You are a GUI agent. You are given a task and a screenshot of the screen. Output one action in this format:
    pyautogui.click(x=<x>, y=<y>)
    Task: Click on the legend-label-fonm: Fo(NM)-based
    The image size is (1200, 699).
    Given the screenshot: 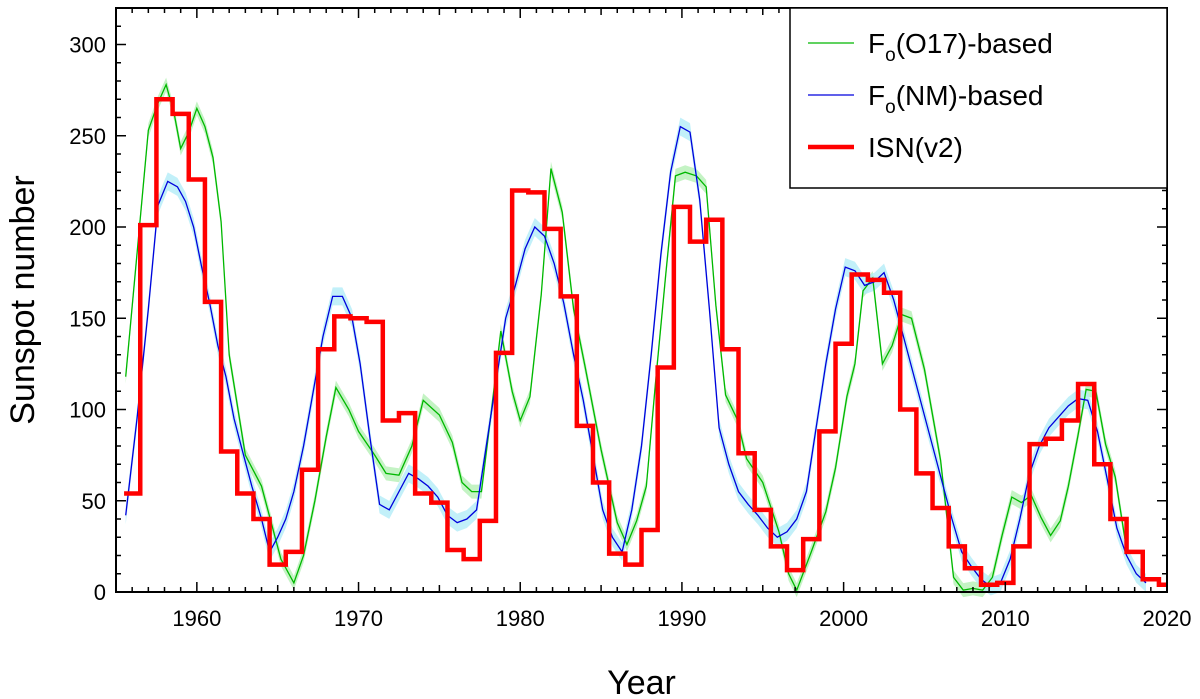 What is the action you would take?
    pyautogui.click(x=956, y=99)
    